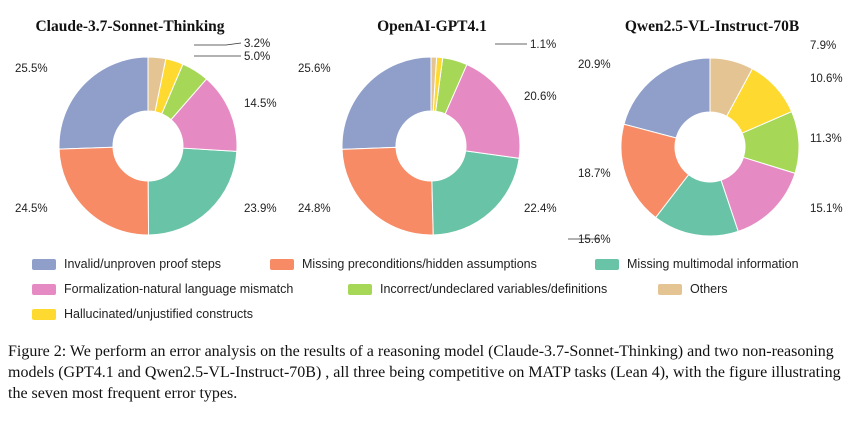 This screenshot has height=421, width=865. Describe the element at coordinates (540, 97) in the screenshot. I see `donut-1-label-3: 20.6%` at that location.